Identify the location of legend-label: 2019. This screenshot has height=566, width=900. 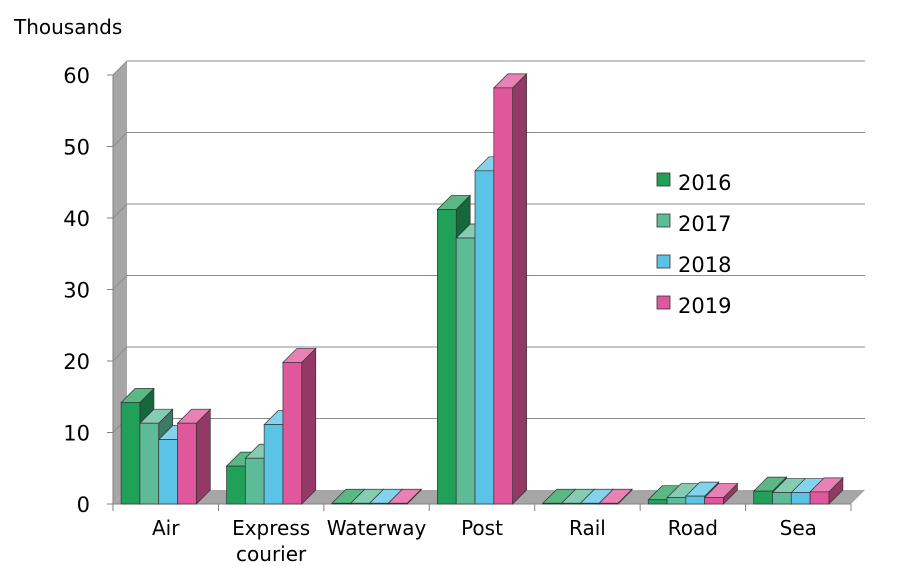
(704, 306).